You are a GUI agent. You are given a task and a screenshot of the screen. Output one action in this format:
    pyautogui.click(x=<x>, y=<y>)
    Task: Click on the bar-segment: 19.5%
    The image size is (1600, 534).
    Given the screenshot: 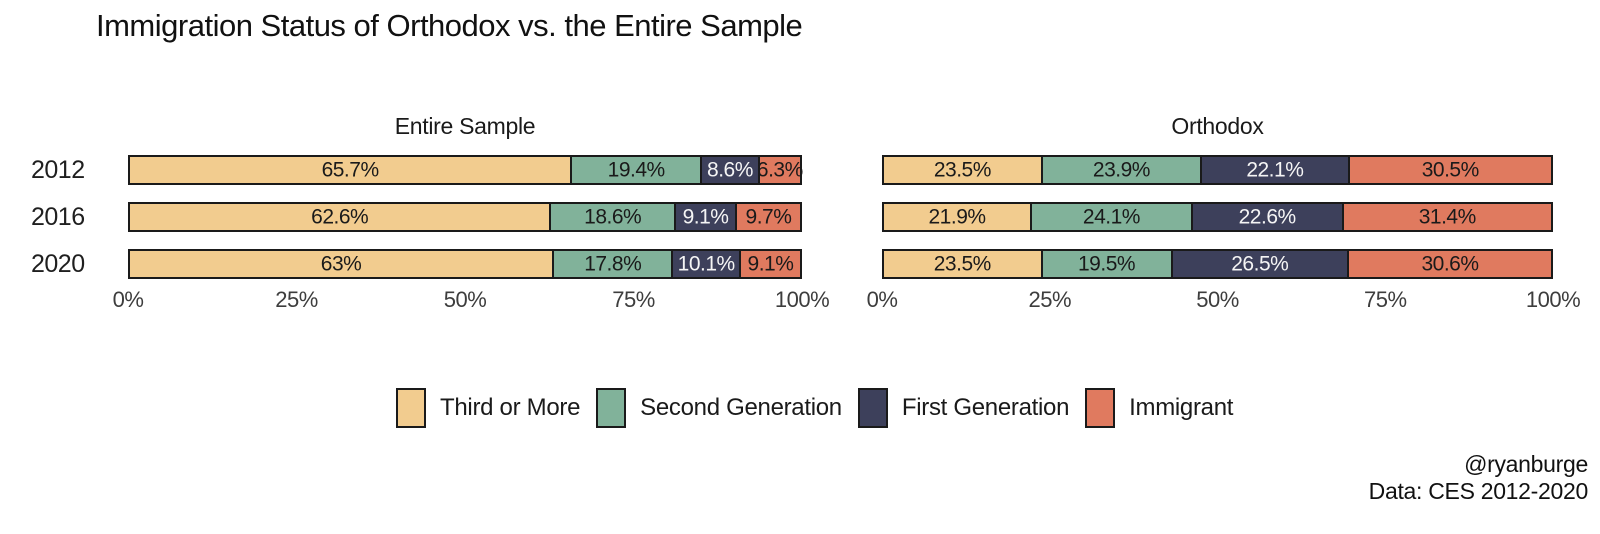 What is the action you would take?
    pyautogui.click(x=1105, y=264)
    